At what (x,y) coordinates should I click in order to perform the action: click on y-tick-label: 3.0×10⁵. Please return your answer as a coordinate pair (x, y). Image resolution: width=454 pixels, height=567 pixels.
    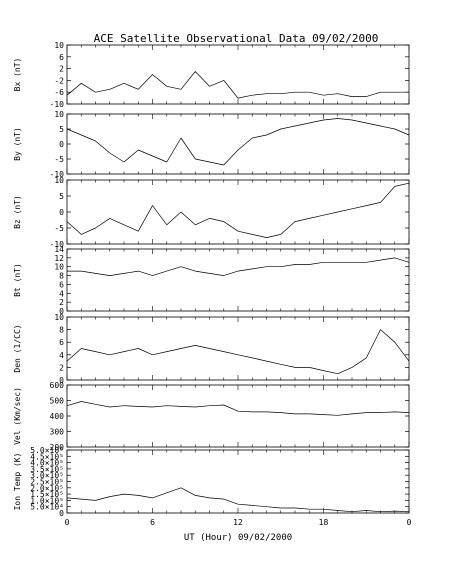
    Looking at the image, I should click on (47, 475).